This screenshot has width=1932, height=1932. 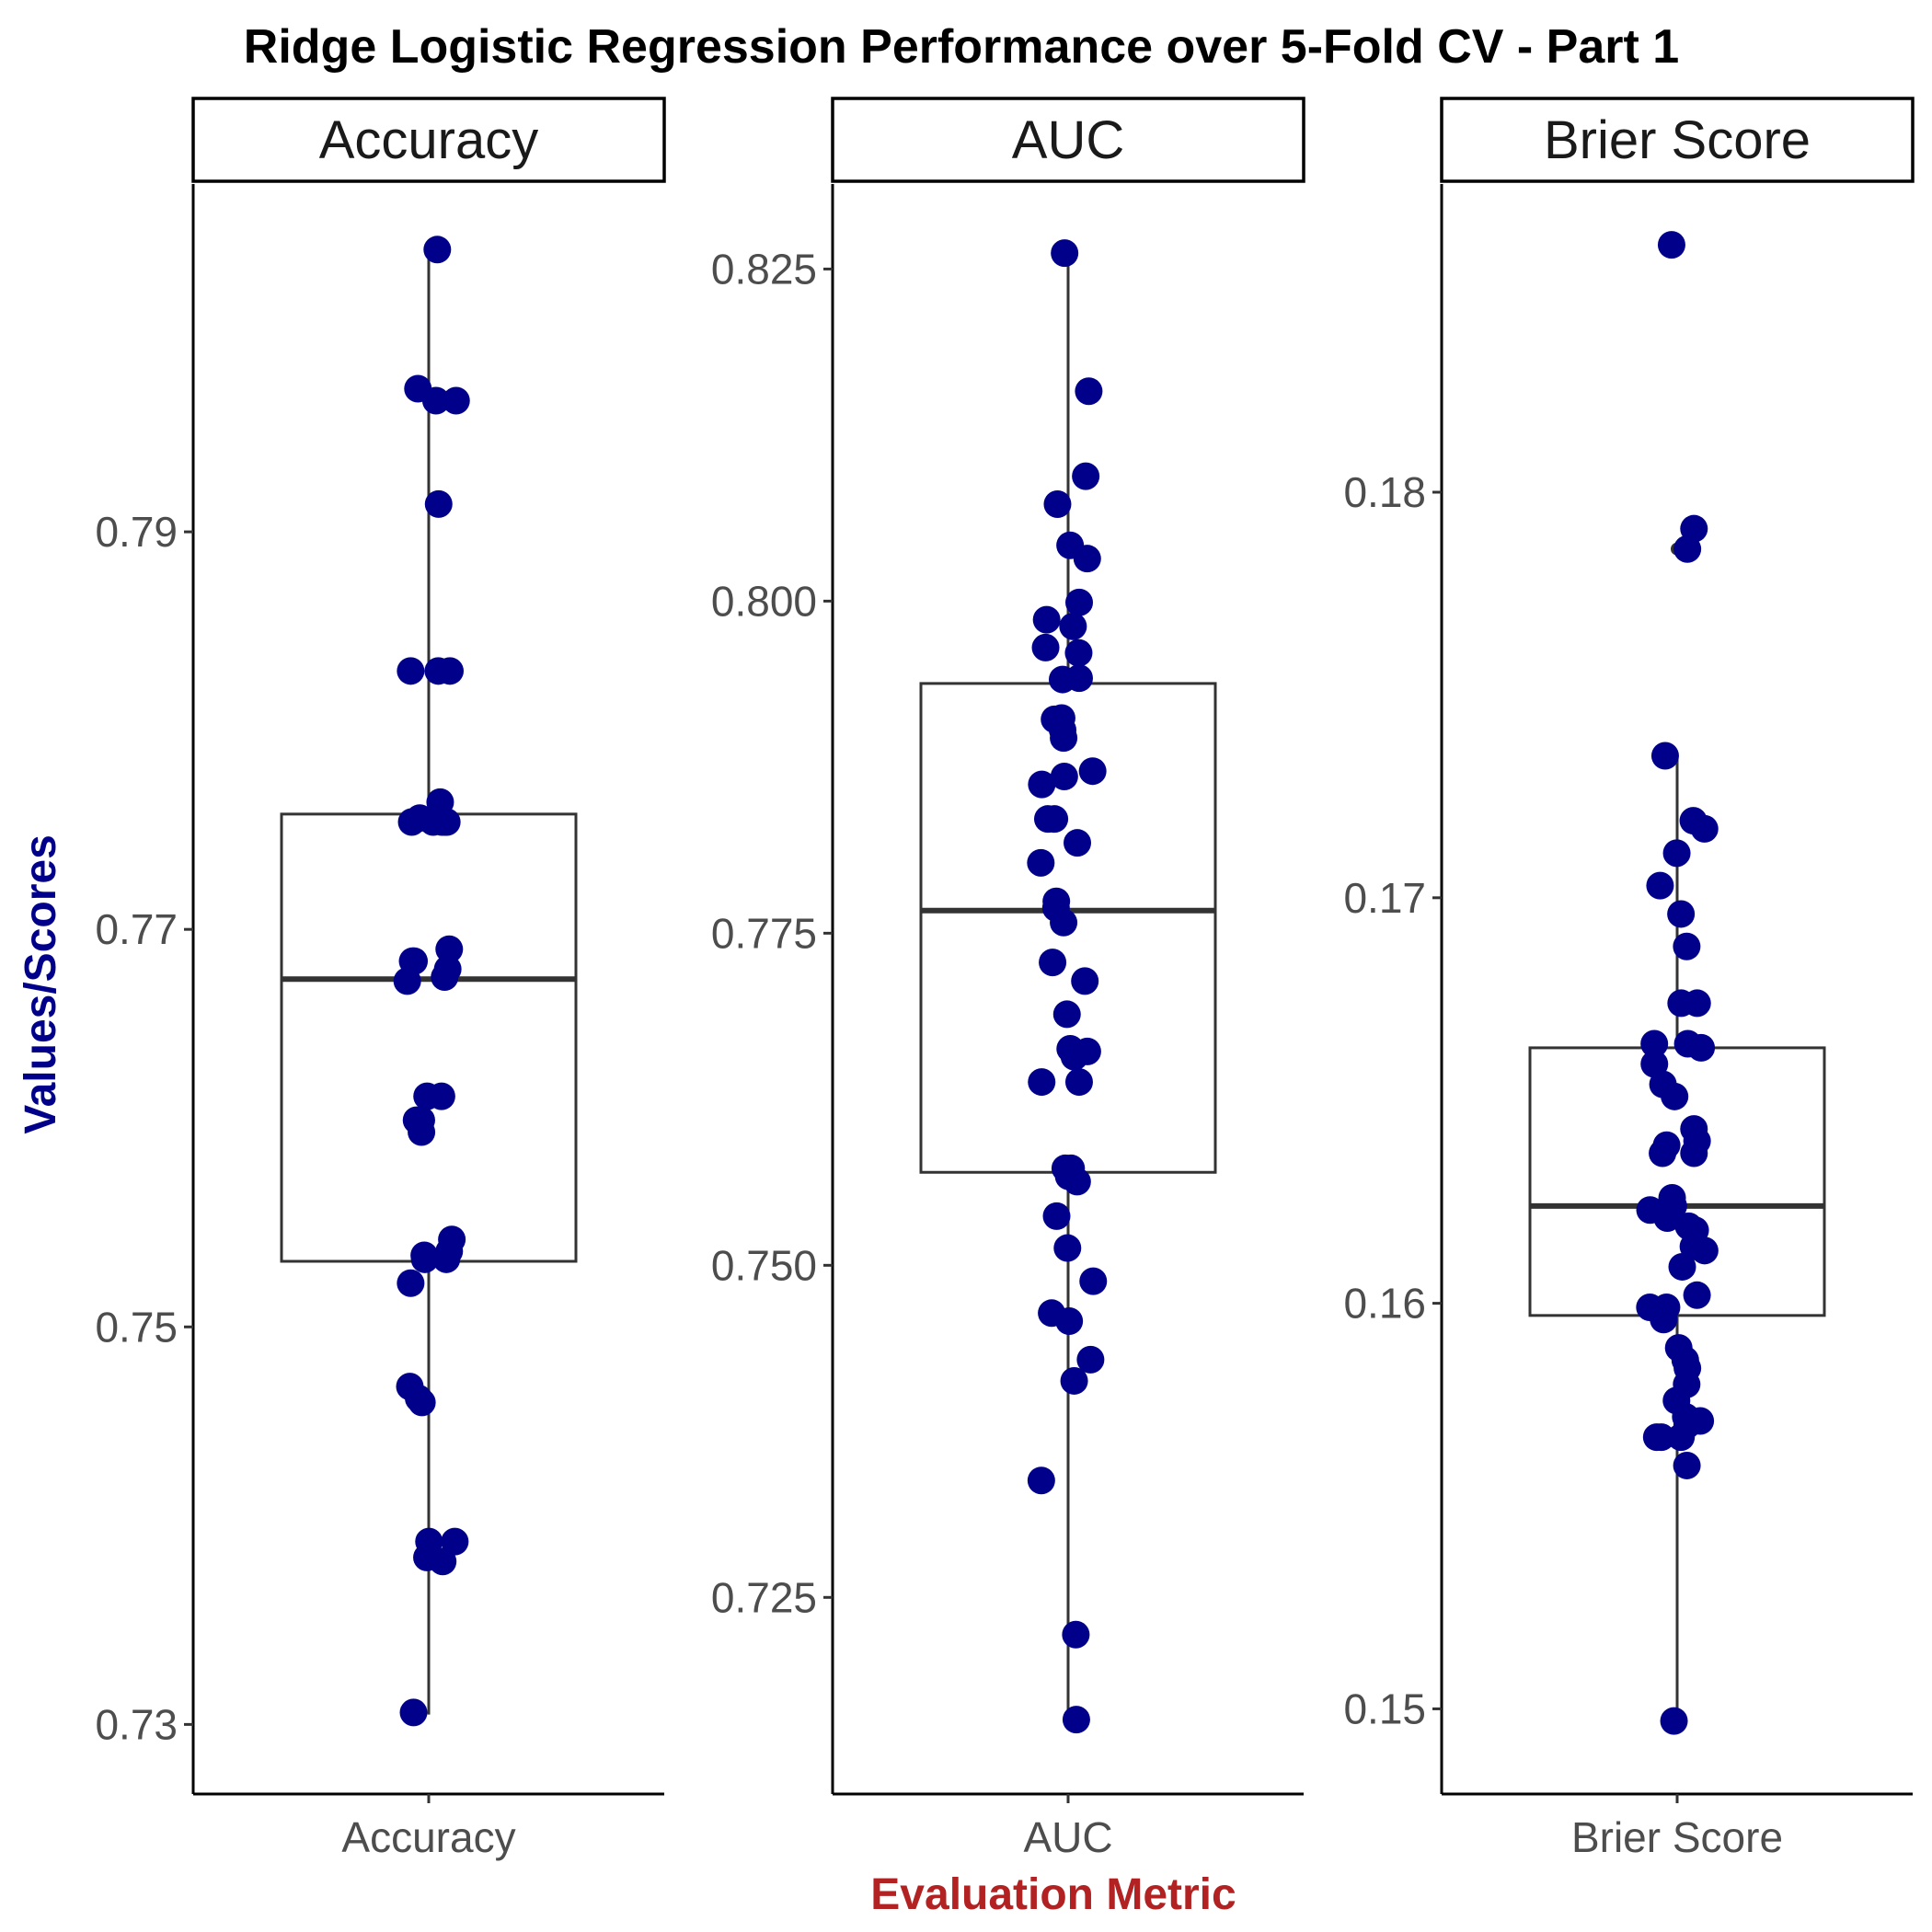 I want to click on y-tick-label: 0.825, so click(x=764, y=269).